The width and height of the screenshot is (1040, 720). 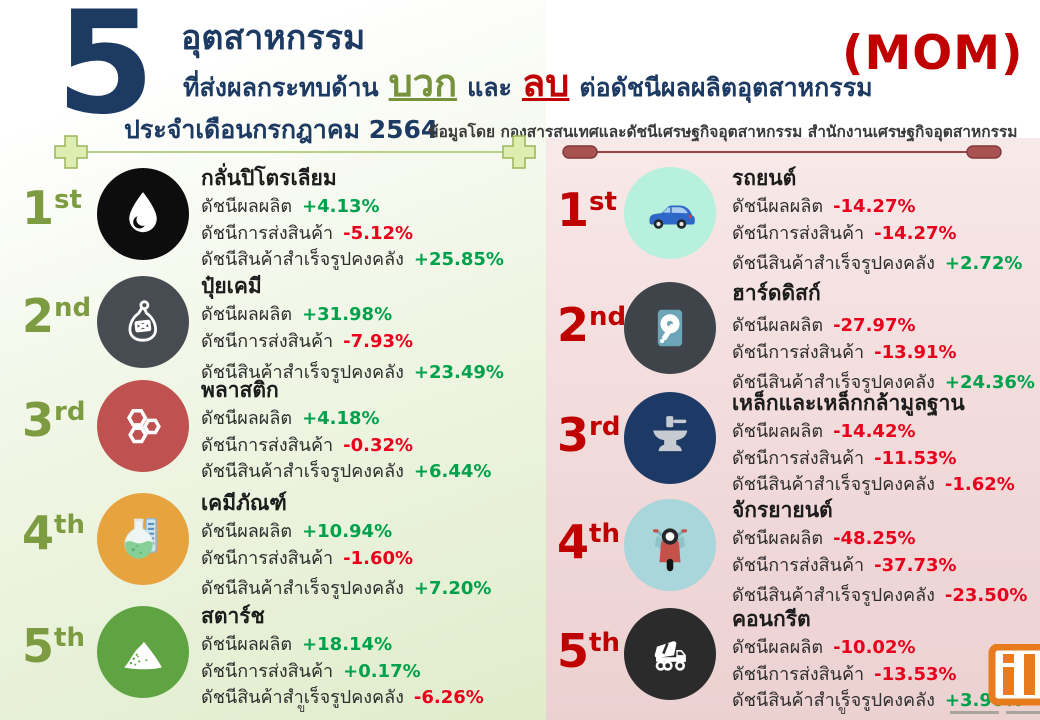 I want to click on shipment-line: ดัชนีการส่งสินค้า +0.17%, so click(x=373, y=672).